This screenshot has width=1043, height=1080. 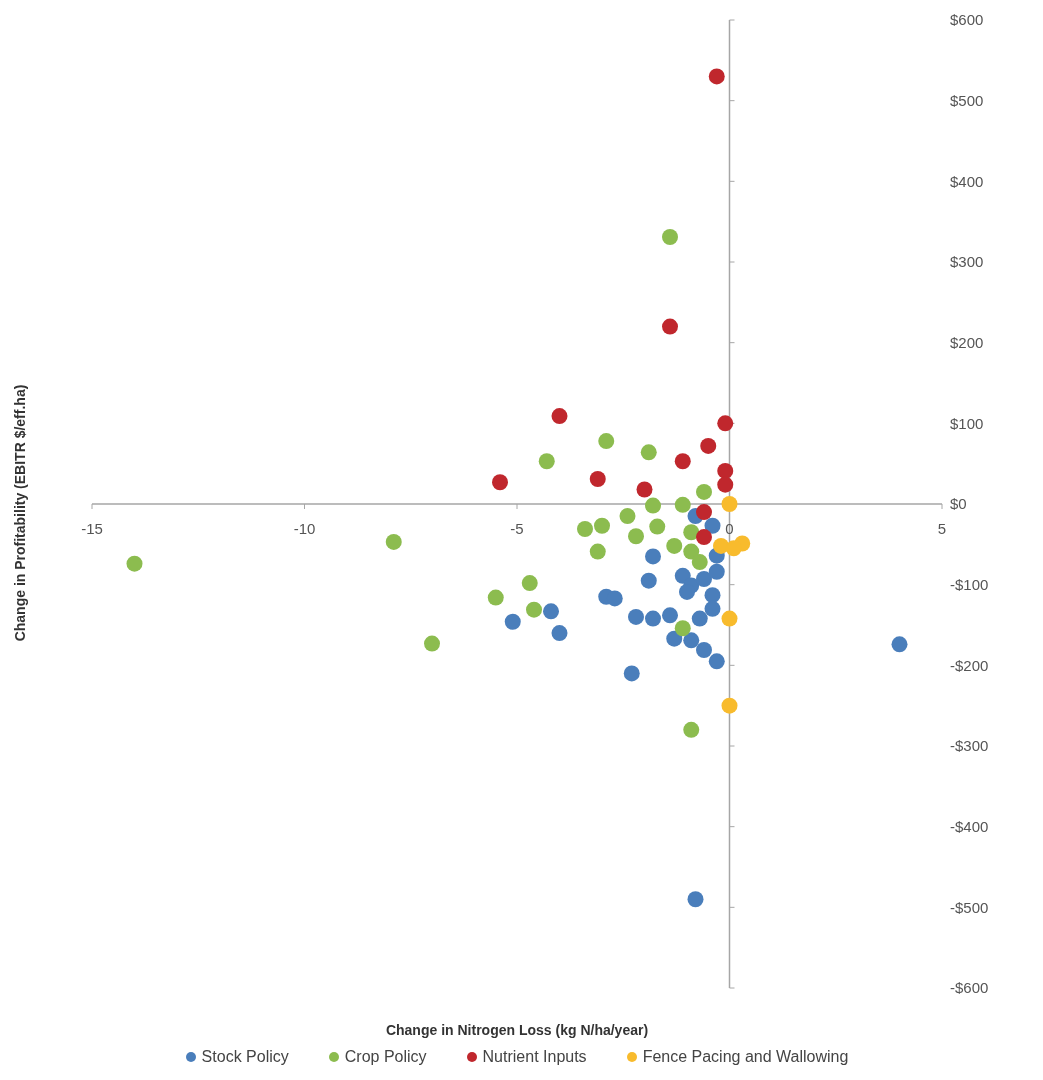 I want to click on y-tick-label: -$200, so click(x=969, y=665).